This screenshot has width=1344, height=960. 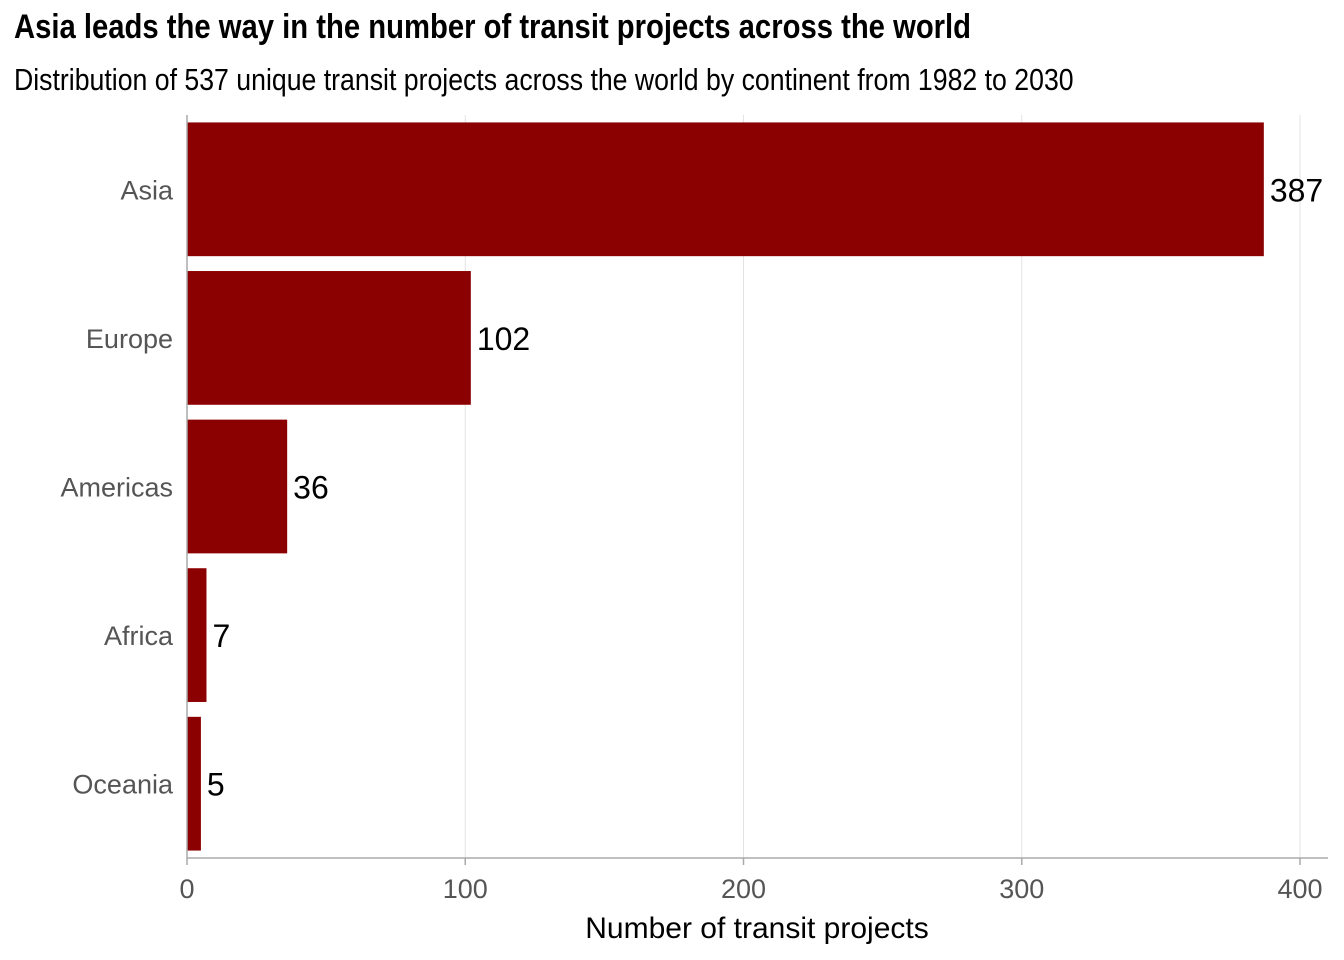 What do you see at coordinates (197, 635) in the screenshot?
I see `bar-africa` at bounding box center [197, 635].